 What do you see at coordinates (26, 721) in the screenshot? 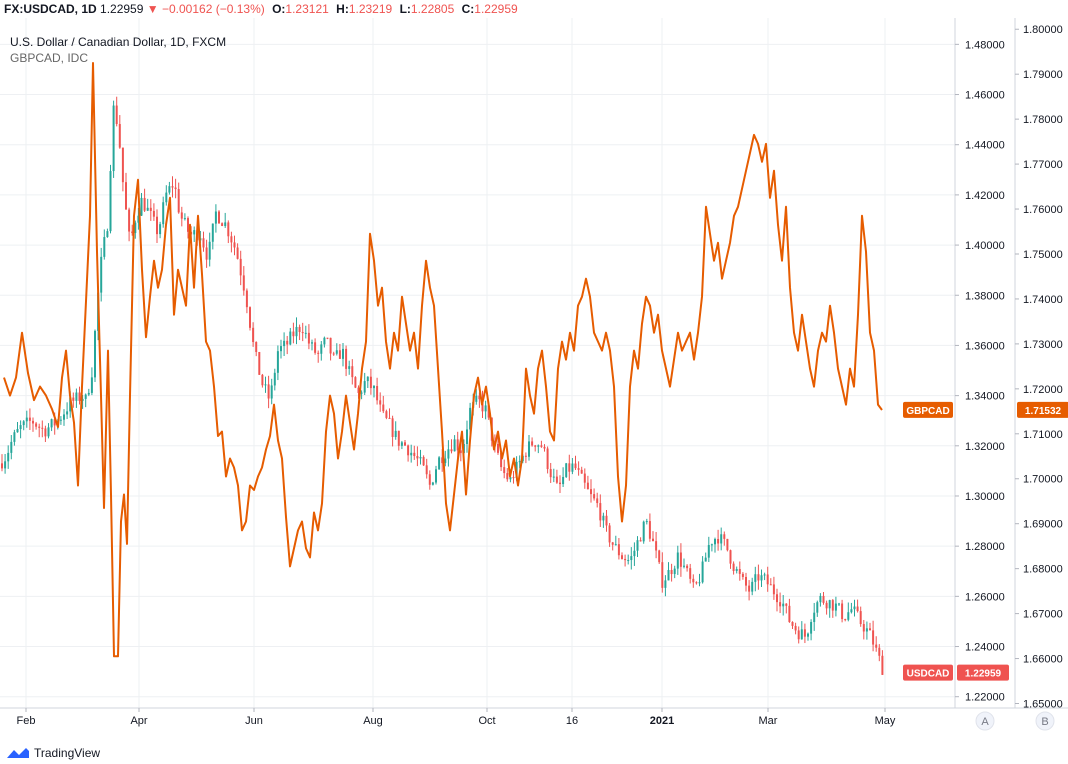
I see `time-axis-label: Feb` at bounding box center [26, 721].